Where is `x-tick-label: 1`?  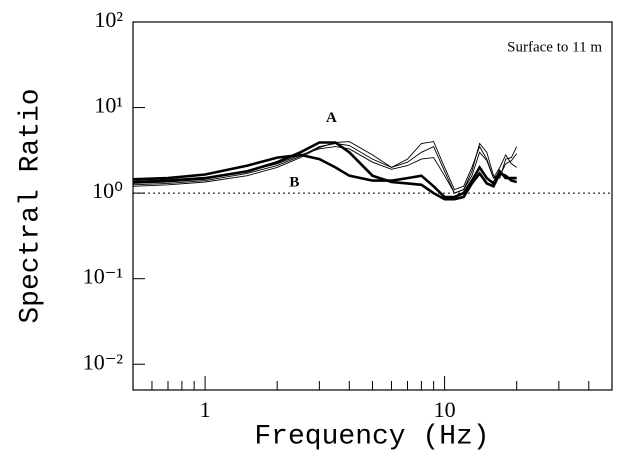
x-tick-label: 1 is located at coordinates (205, 409).